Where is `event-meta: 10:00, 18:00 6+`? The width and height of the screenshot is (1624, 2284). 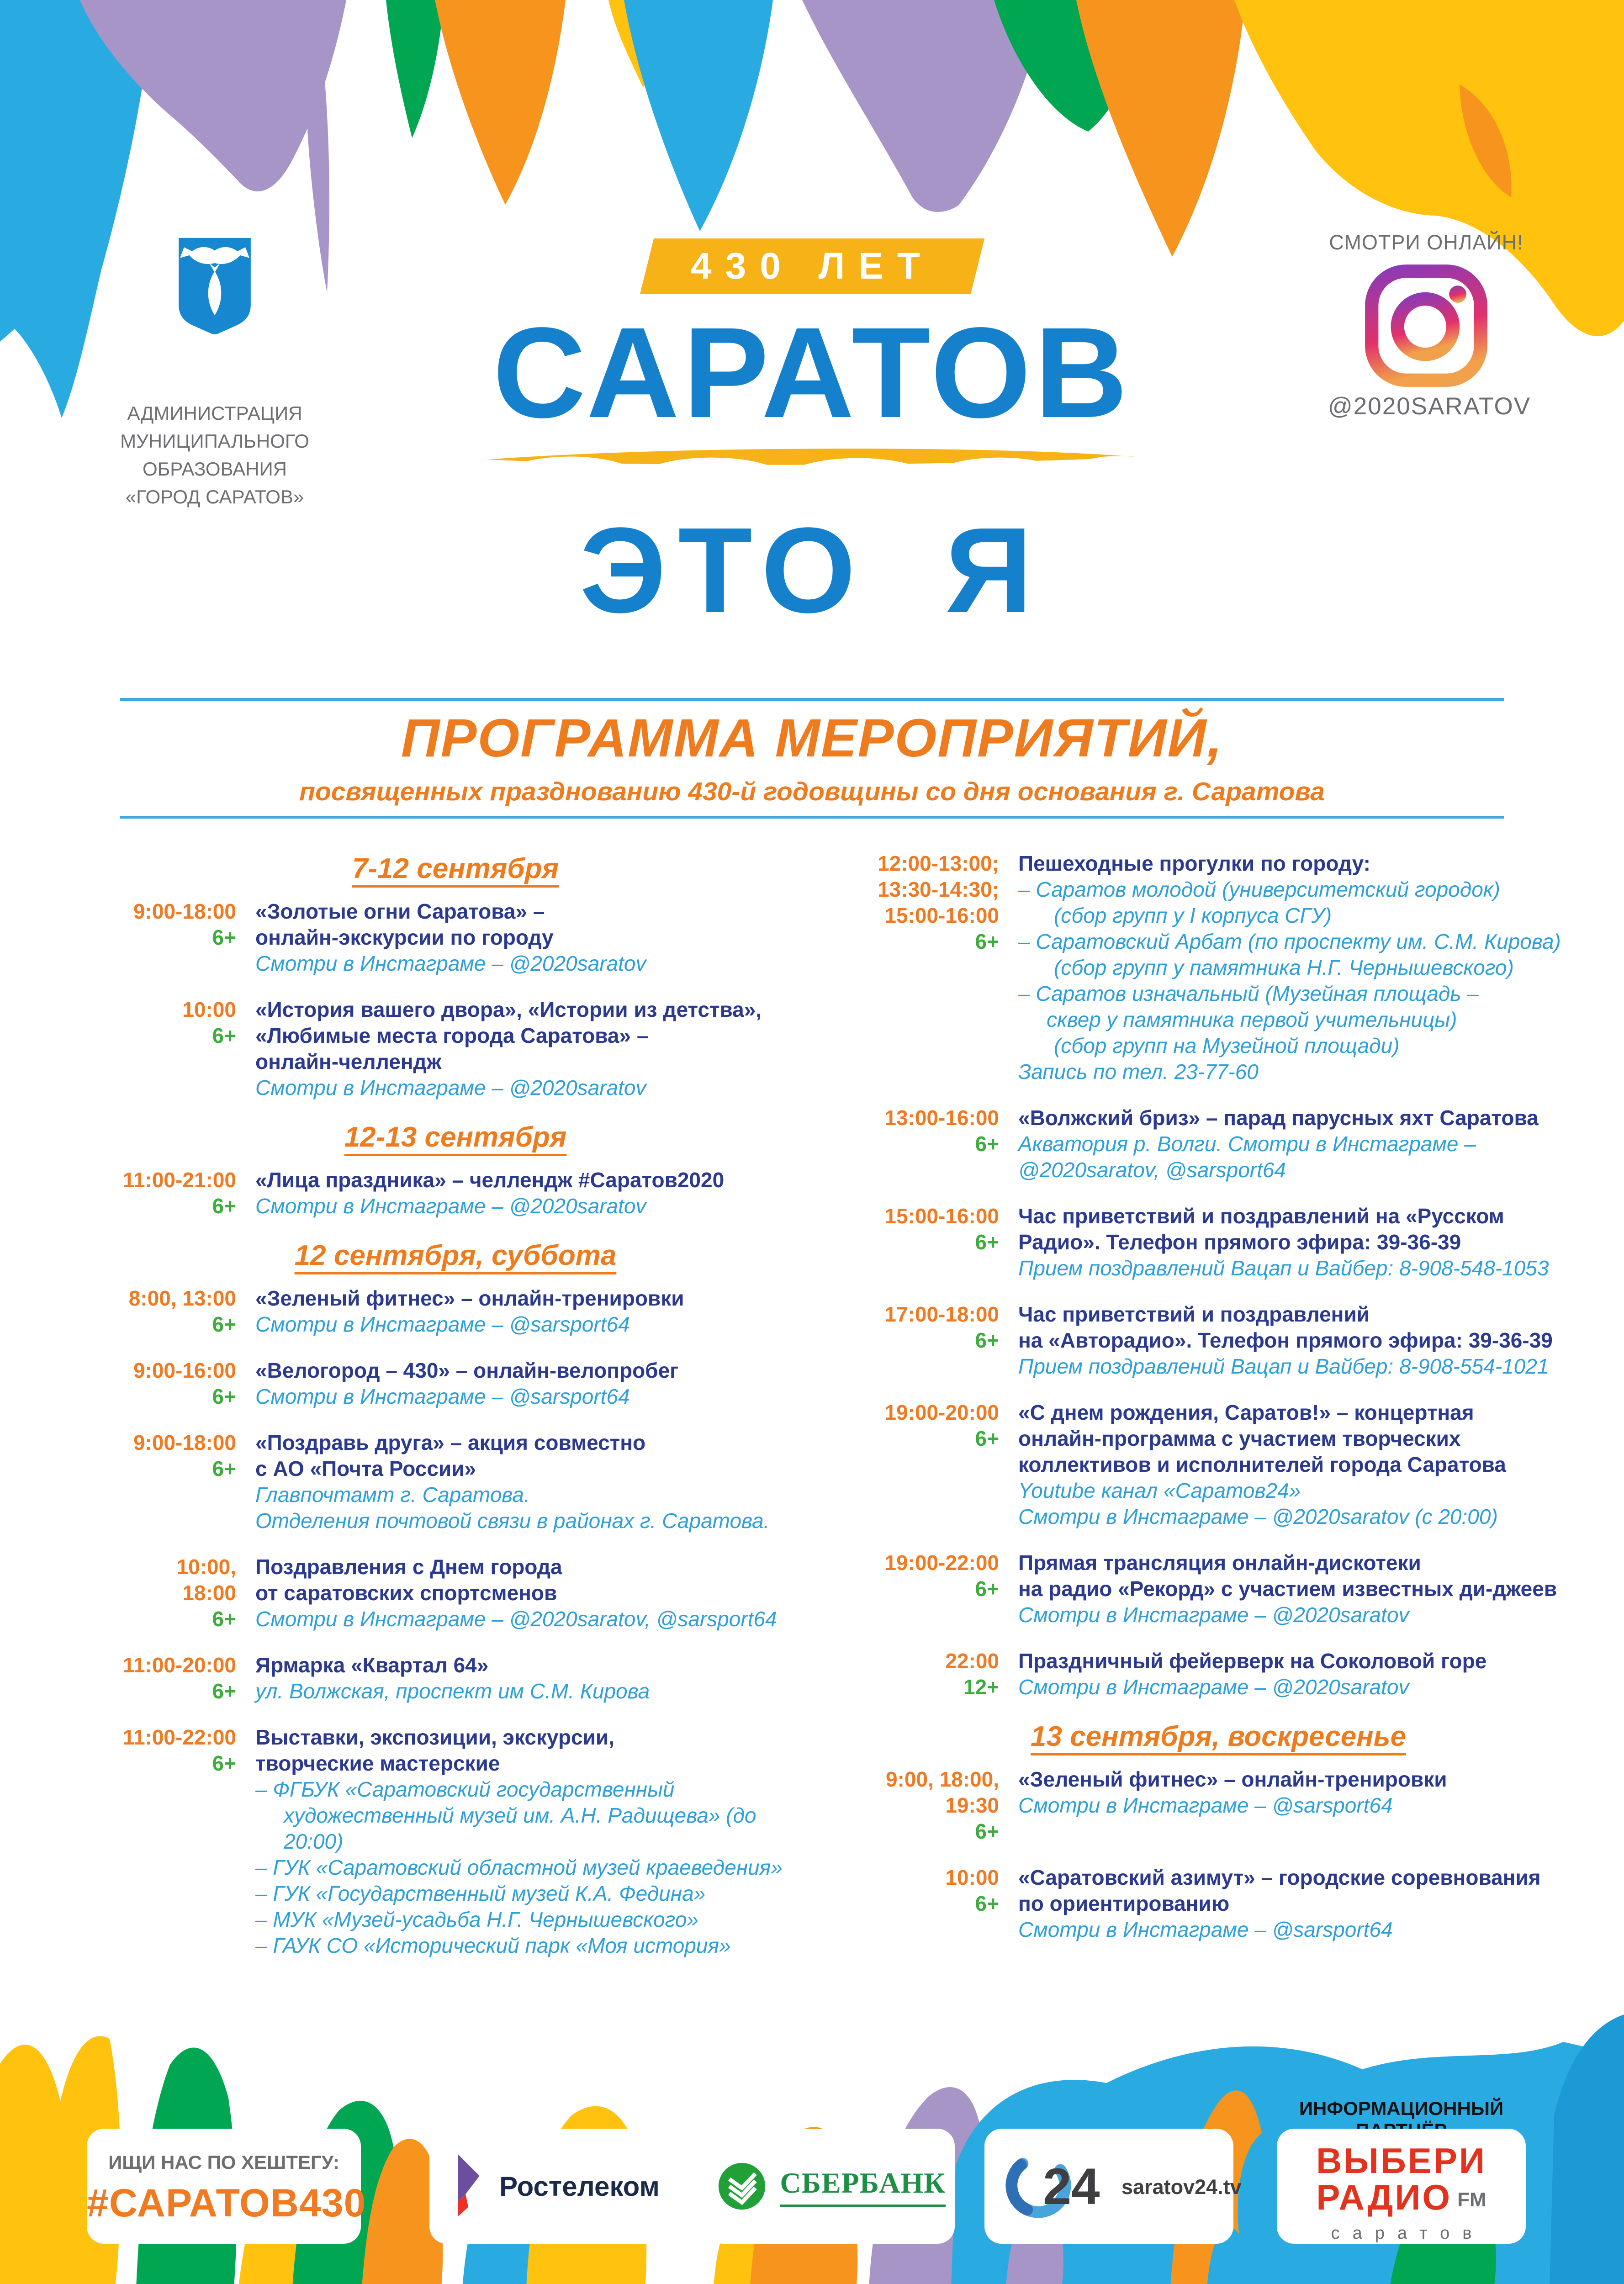
event-meta: 10:00, 18:00 6+ is located at coordinates (178, 1593).